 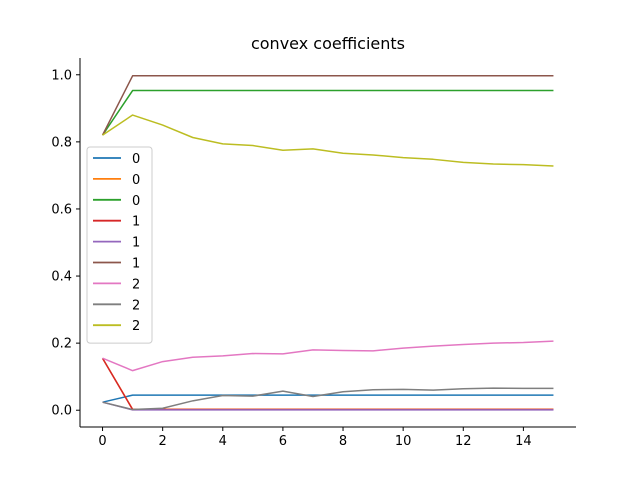 What do you see at coordinates (61, 142) in the screenshot?
I see `y-tick-label: 0.8` at bounding box center [61, 142].